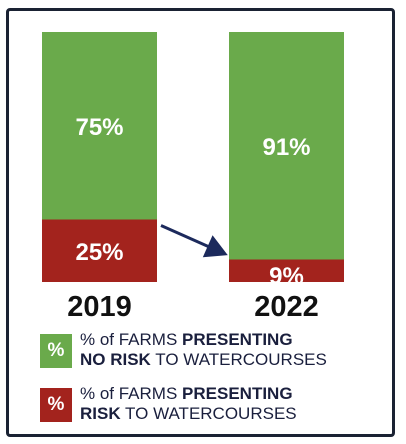 The width and height of the screenshot is (406, 444). I want to click on legend-no-risk-line2-b: TO WATERCOURSES, so click(238, 359).